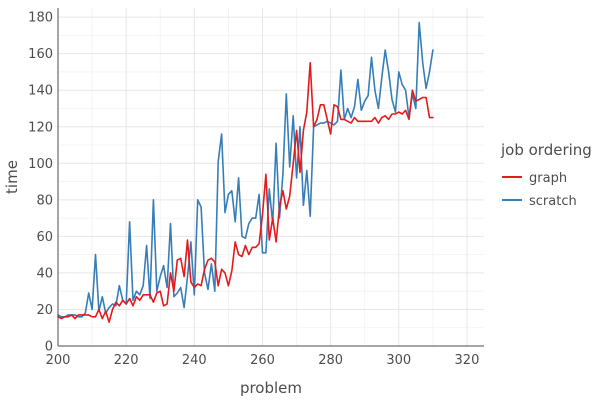 The width and height of the screenshot is (600, 400). Describe the element at coordinates (44, 310) in the screenshot. I see `y-tick-label: 20` at that location.